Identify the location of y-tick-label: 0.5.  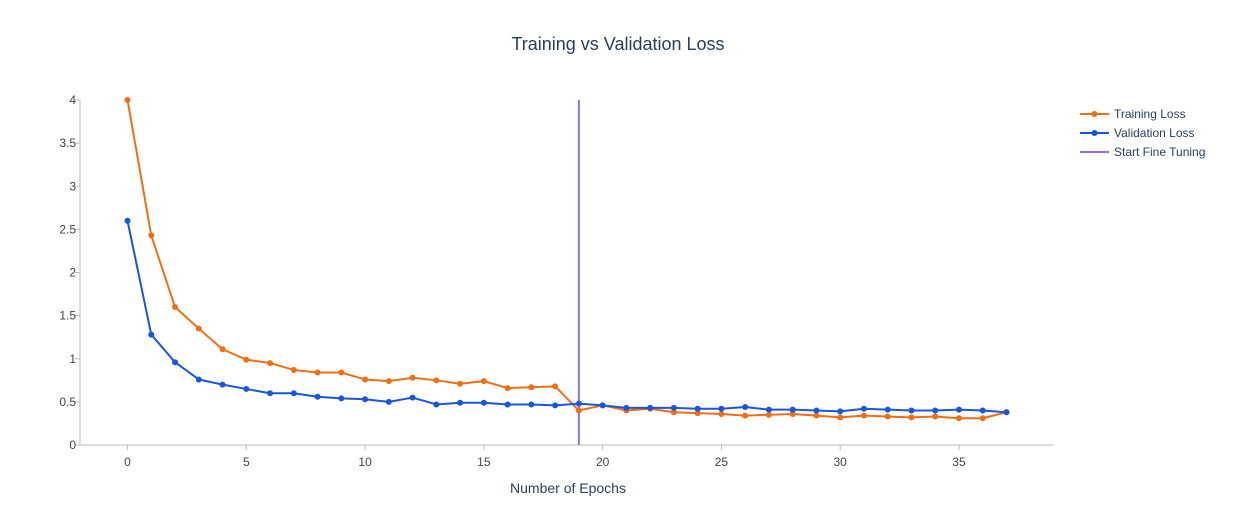
(67, 402).